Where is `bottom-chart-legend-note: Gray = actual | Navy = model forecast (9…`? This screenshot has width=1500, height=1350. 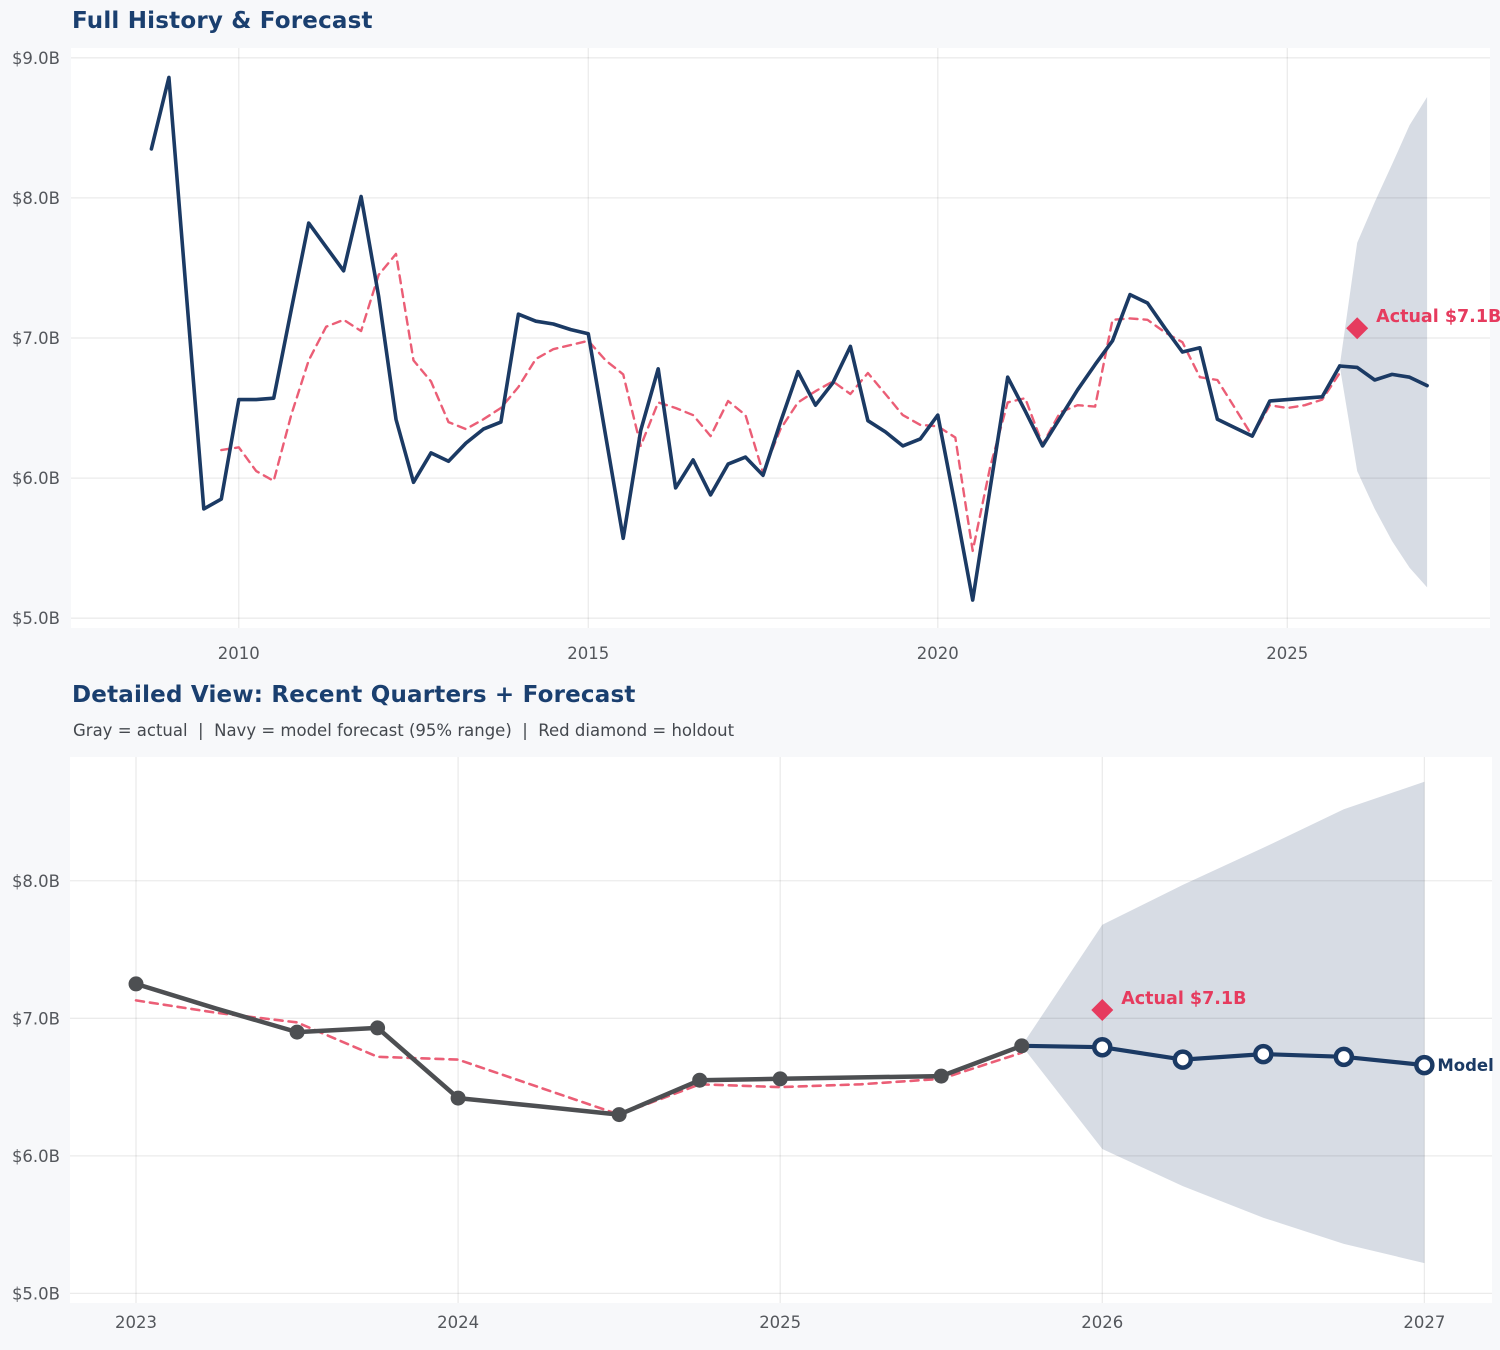
bottom-chart-legend-note: Gray = actual | Navy = model forecast (9… is located at coordinates (404, 730).